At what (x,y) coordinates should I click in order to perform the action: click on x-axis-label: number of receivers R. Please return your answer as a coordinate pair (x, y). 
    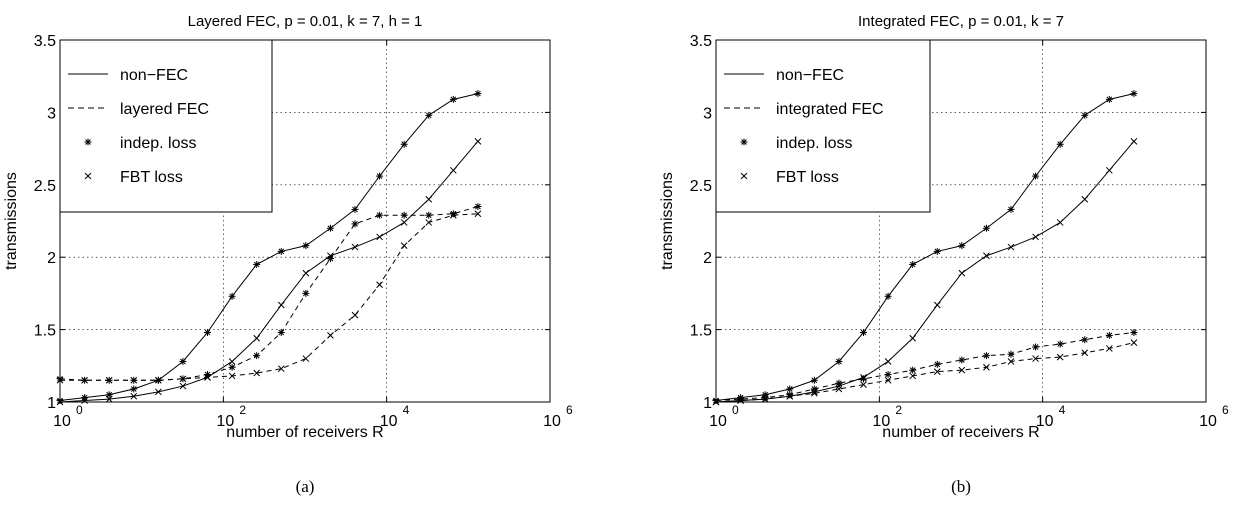
    Looking at the image, I should click on (304, 432).